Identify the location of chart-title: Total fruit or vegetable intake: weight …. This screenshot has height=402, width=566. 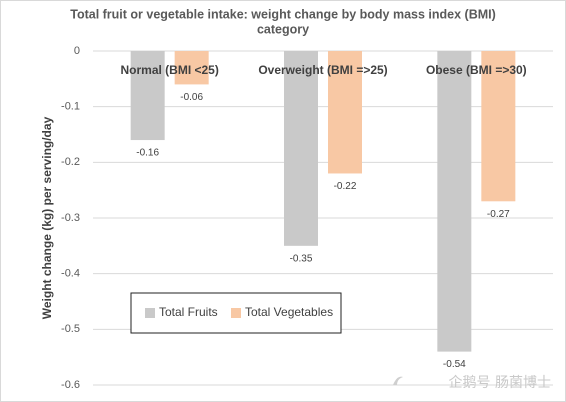
(283, 21).